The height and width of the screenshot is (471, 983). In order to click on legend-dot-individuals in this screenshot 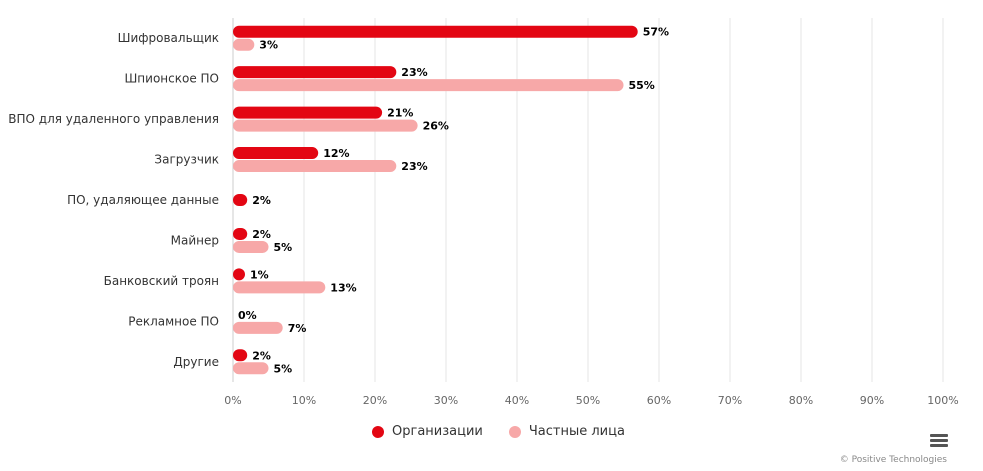, I will do `click(514, 431)`.